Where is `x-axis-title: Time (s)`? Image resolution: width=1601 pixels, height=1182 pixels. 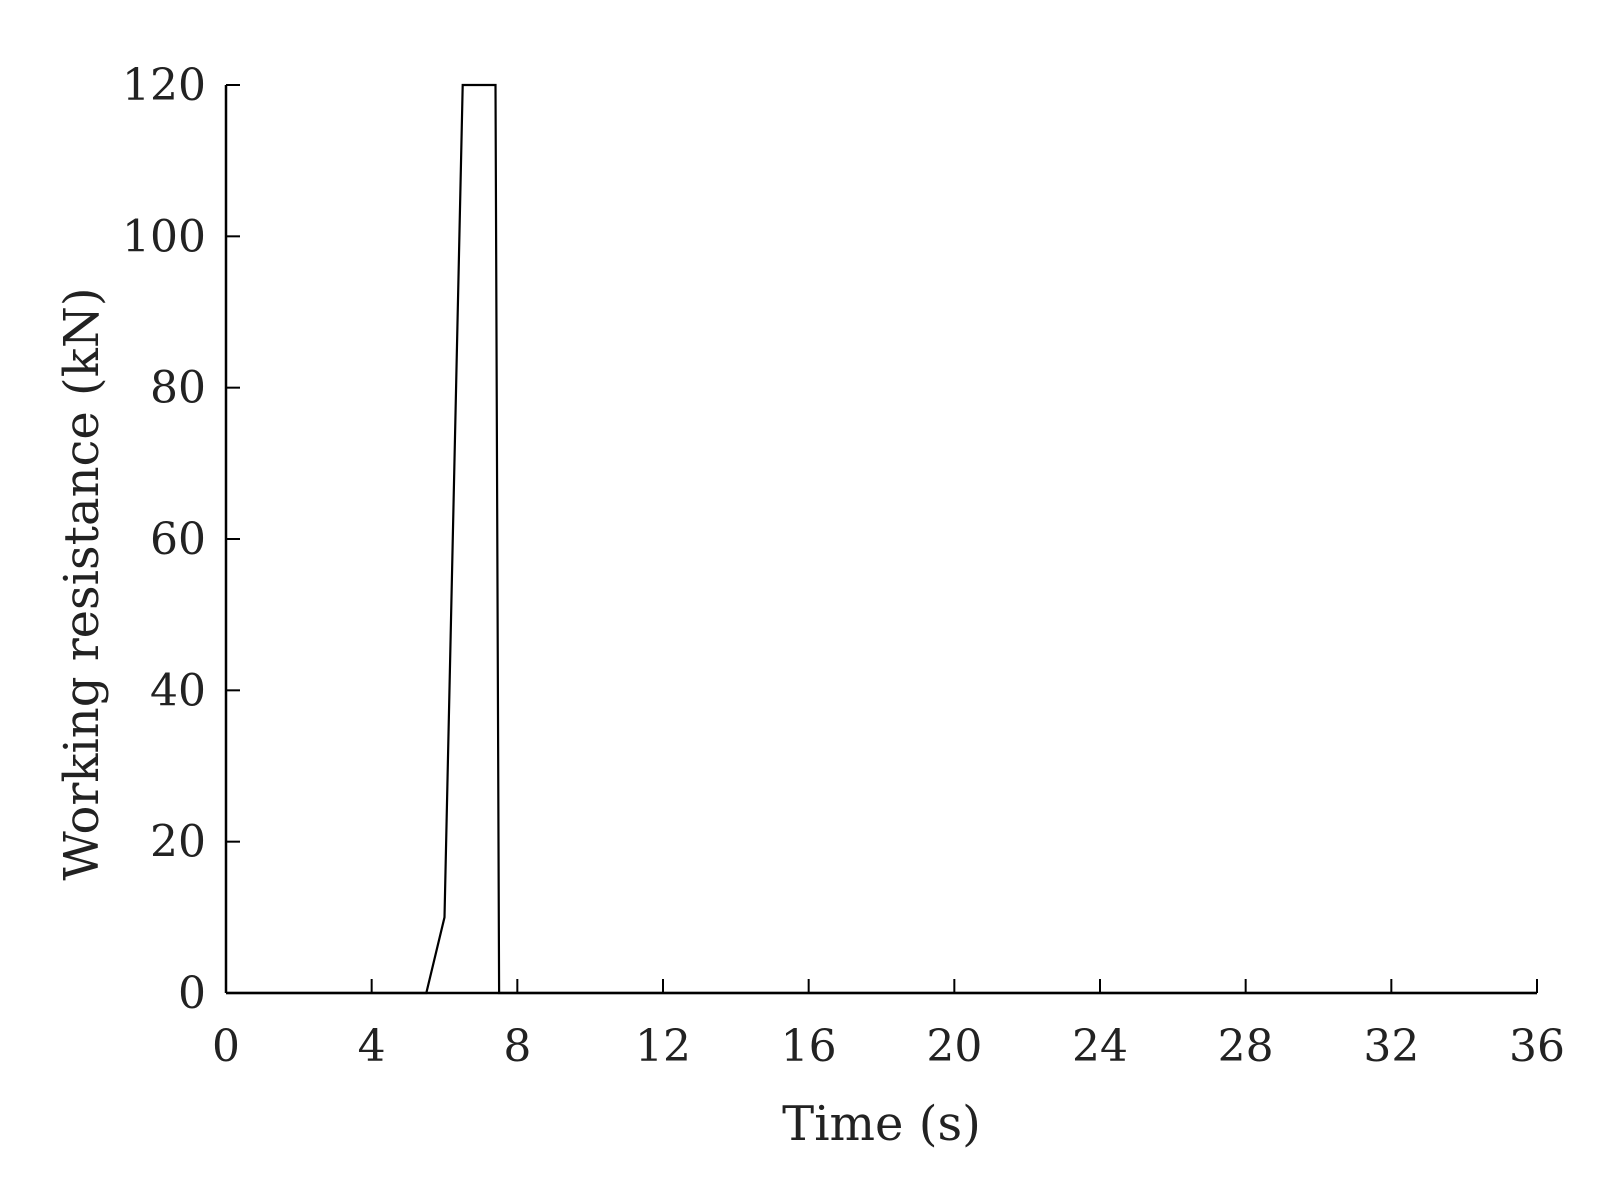 x-axis-title: Time (s) is located at coordinates (881, 1124).